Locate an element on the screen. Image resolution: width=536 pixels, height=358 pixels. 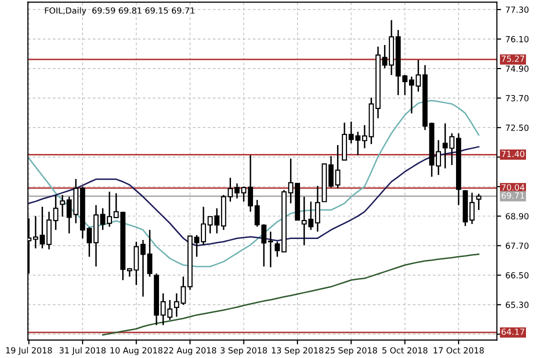
ref-line-label: 71.40 is located at coordinates (513, 154).